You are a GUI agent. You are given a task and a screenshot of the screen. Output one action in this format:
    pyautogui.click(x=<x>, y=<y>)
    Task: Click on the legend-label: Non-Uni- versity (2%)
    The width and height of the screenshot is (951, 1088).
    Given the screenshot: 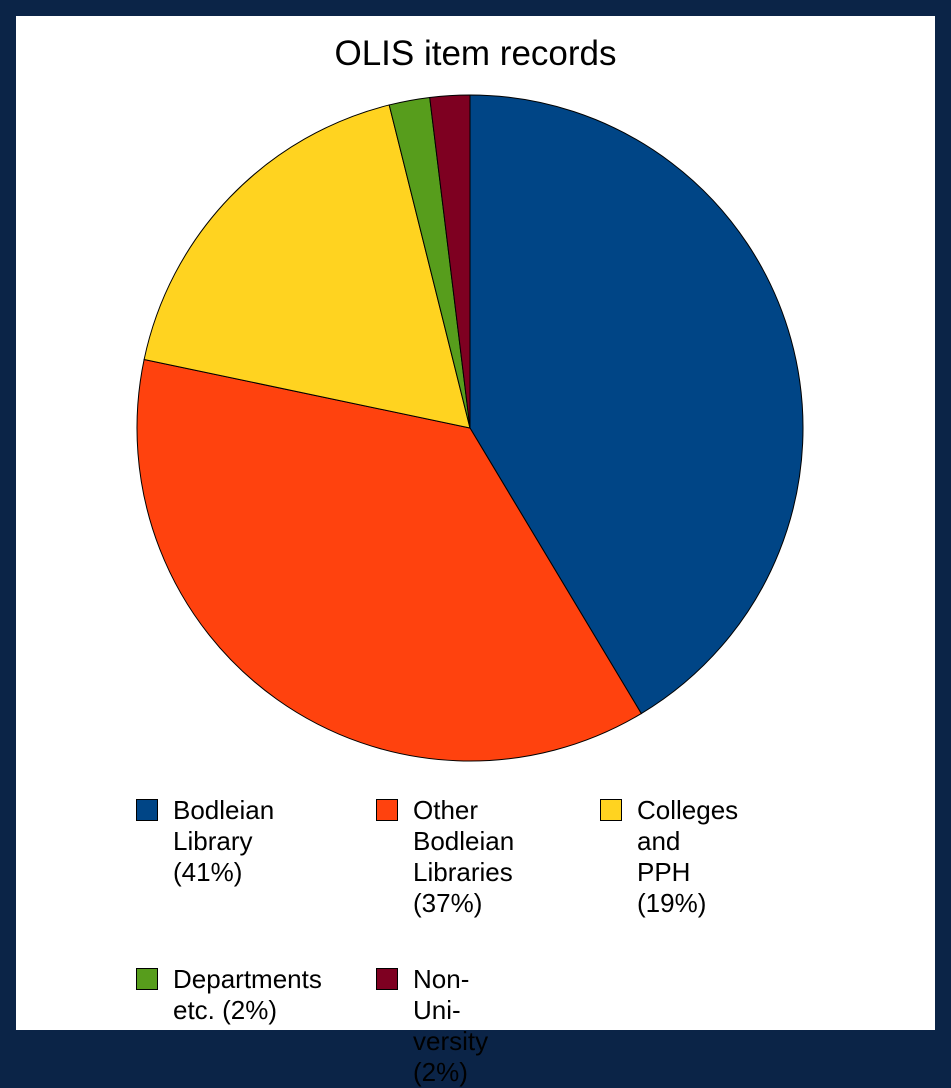 What is the action you would take?
    pyautogui.click(x=451, y=1025)
    